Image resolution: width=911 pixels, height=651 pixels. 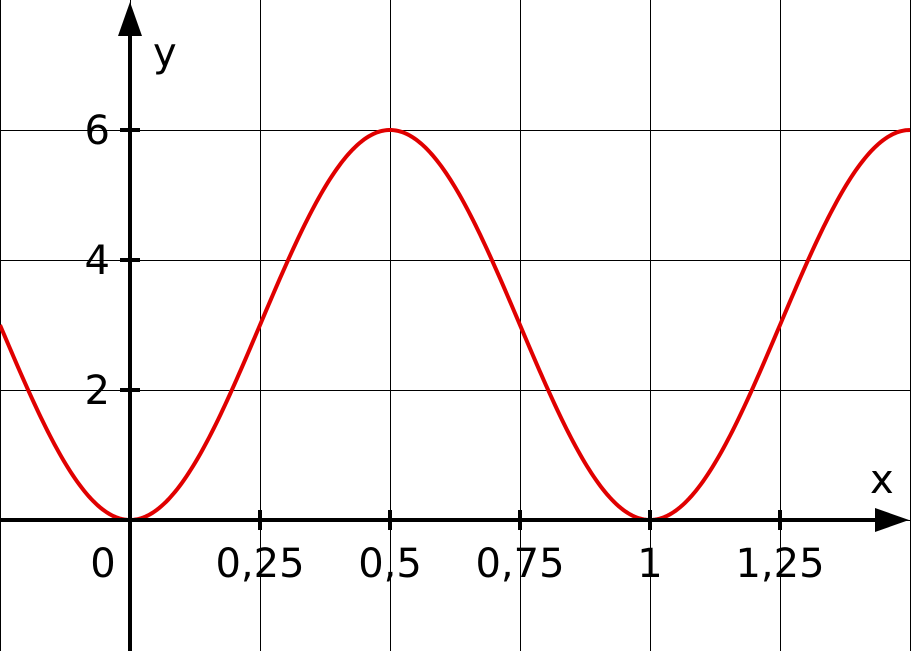 I want to click on x-axis-label: x, so click(x=882, y=480).